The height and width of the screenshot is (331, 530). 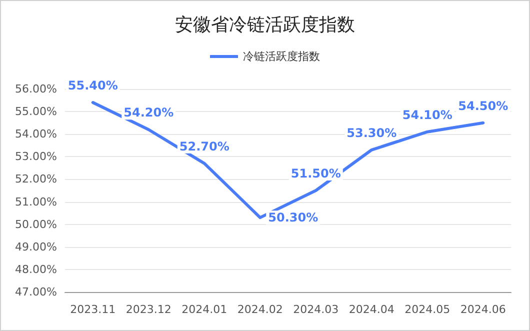 What do you see at coordinates (483, 309) in the screenshot?
I see `x-tick-label: 2024.06` at bounding box center [483, 309].